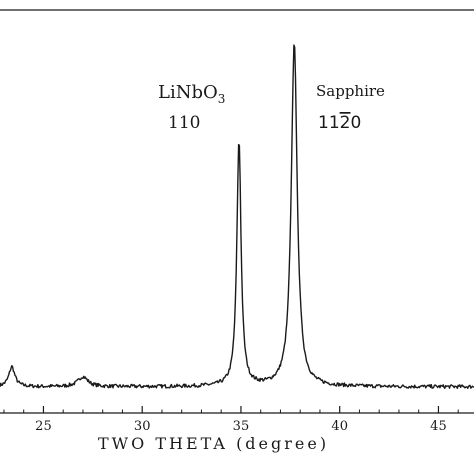 This screenshot has width=474, height=474. I want to click on sapphire-miller-index: 1120, so click(339, 123).